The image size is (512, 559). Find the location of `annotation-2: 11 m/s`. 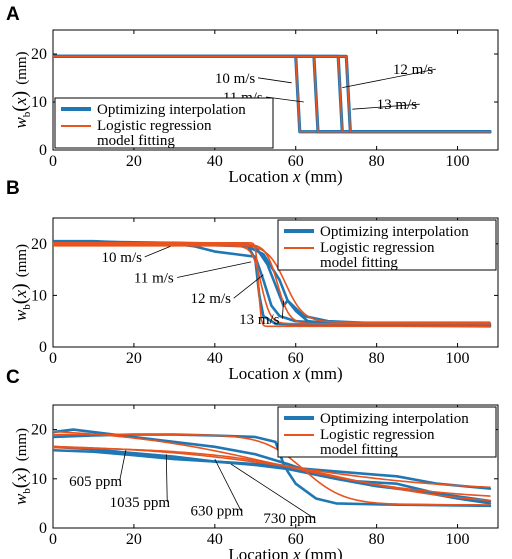

annotation-2: 11 m/s is located at coordinates (154, 279).